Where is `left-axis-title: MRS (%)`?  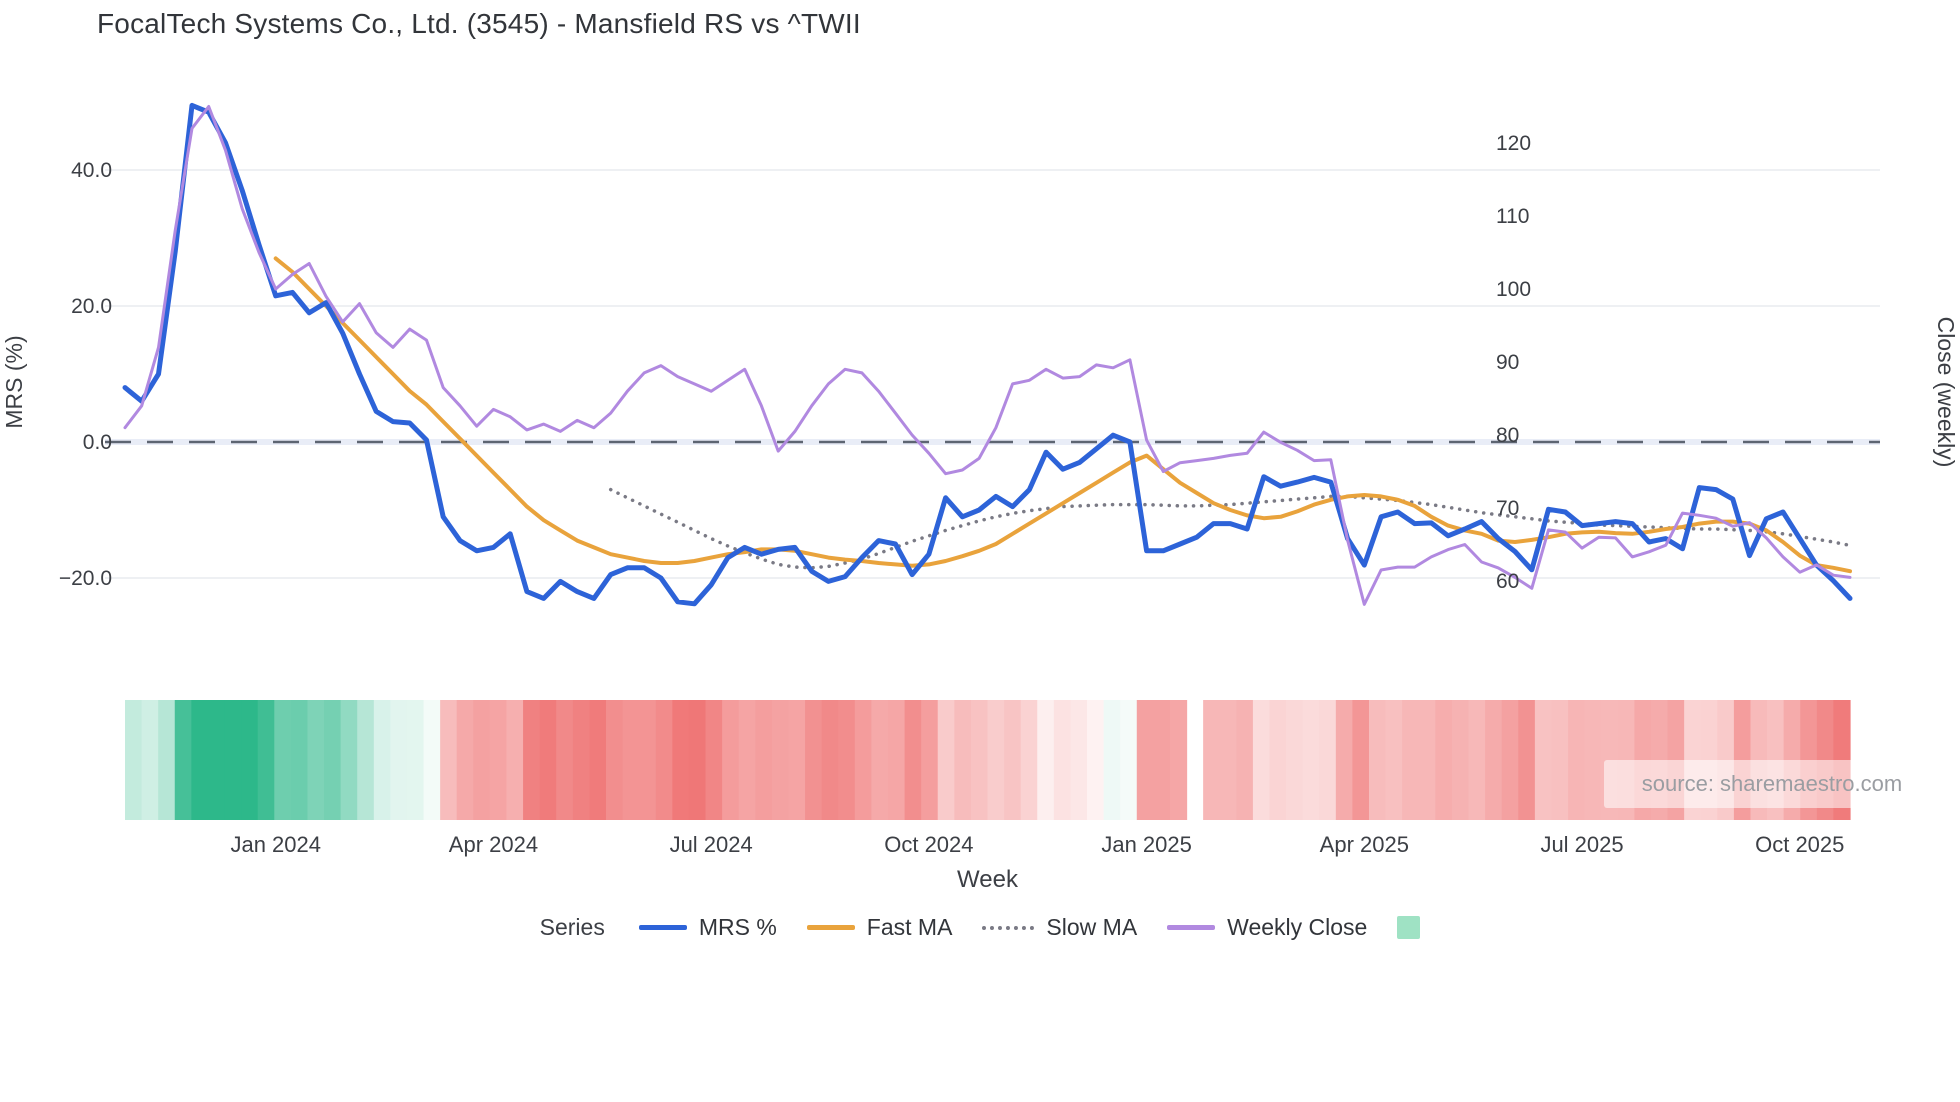 left-axis-title: MRS (%) is located at coordinates (14, 382).